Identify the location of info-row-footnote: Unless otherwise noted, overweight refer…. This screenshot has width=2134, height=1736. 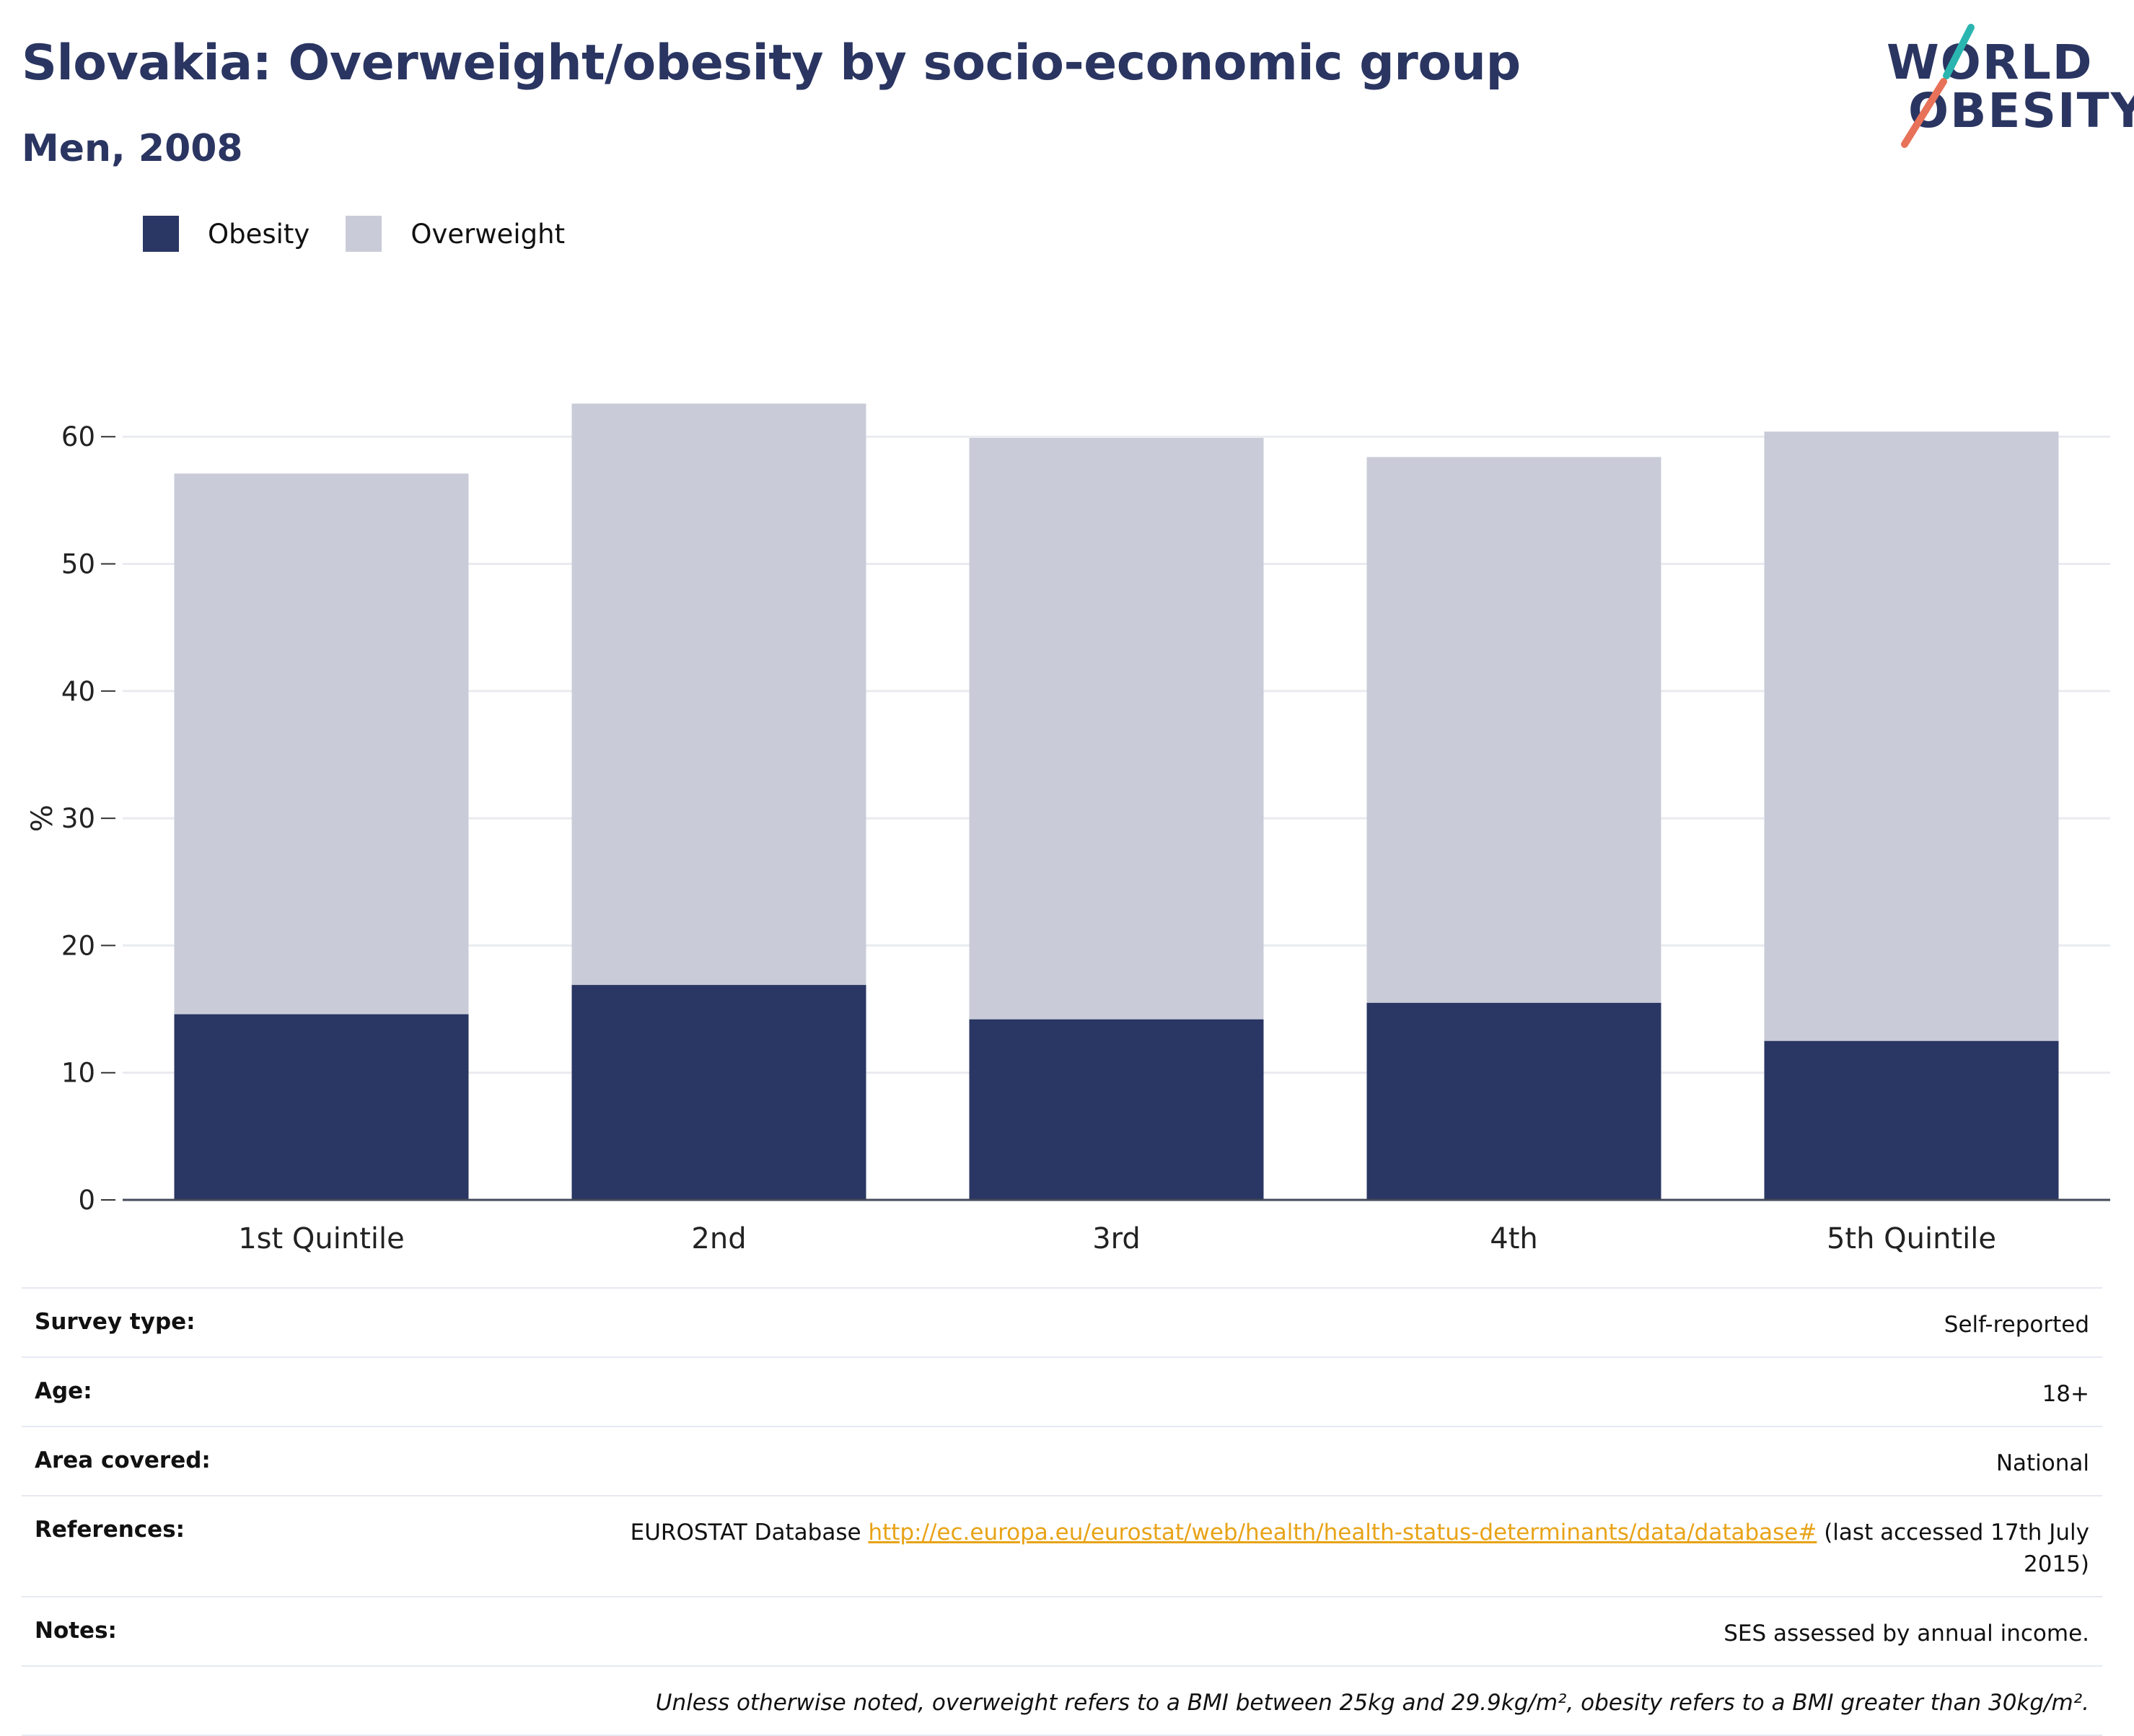
(1062, 1700).